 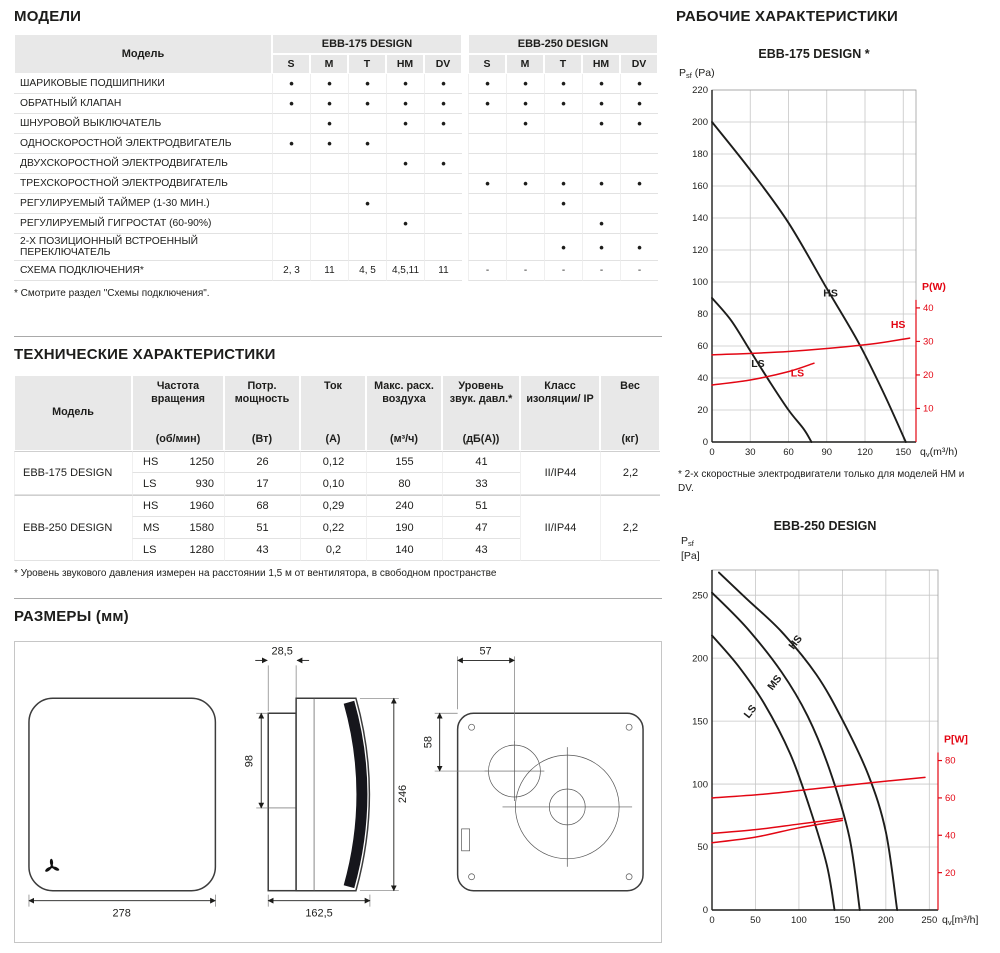 What do you see at coordinates (950, 835) in the screenshot?
I see `y2-tick-label: 40` at bounding box center [950, 835].